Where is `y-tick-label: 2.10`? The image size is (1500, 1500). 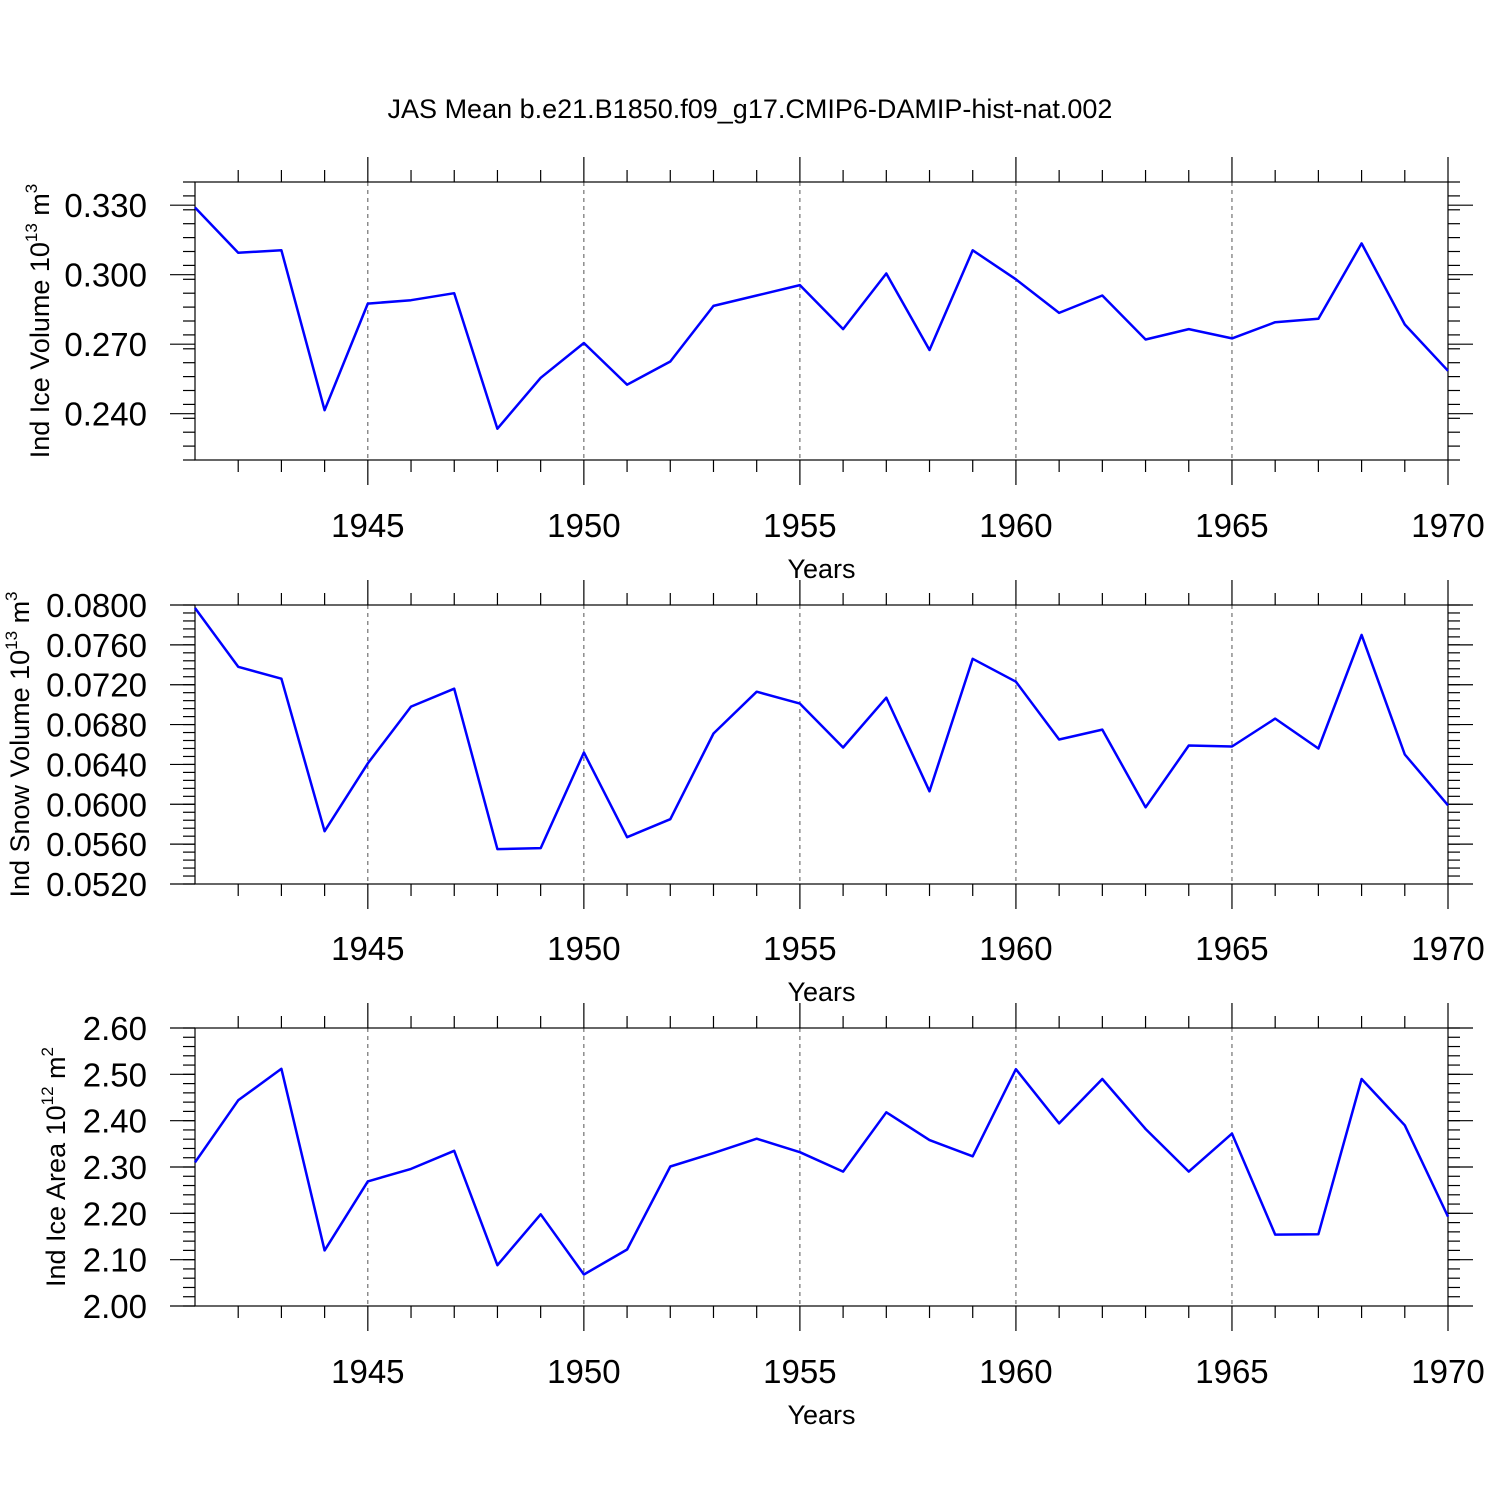 y-tick-label: 2.10 is located at coordinates (115, 1260).